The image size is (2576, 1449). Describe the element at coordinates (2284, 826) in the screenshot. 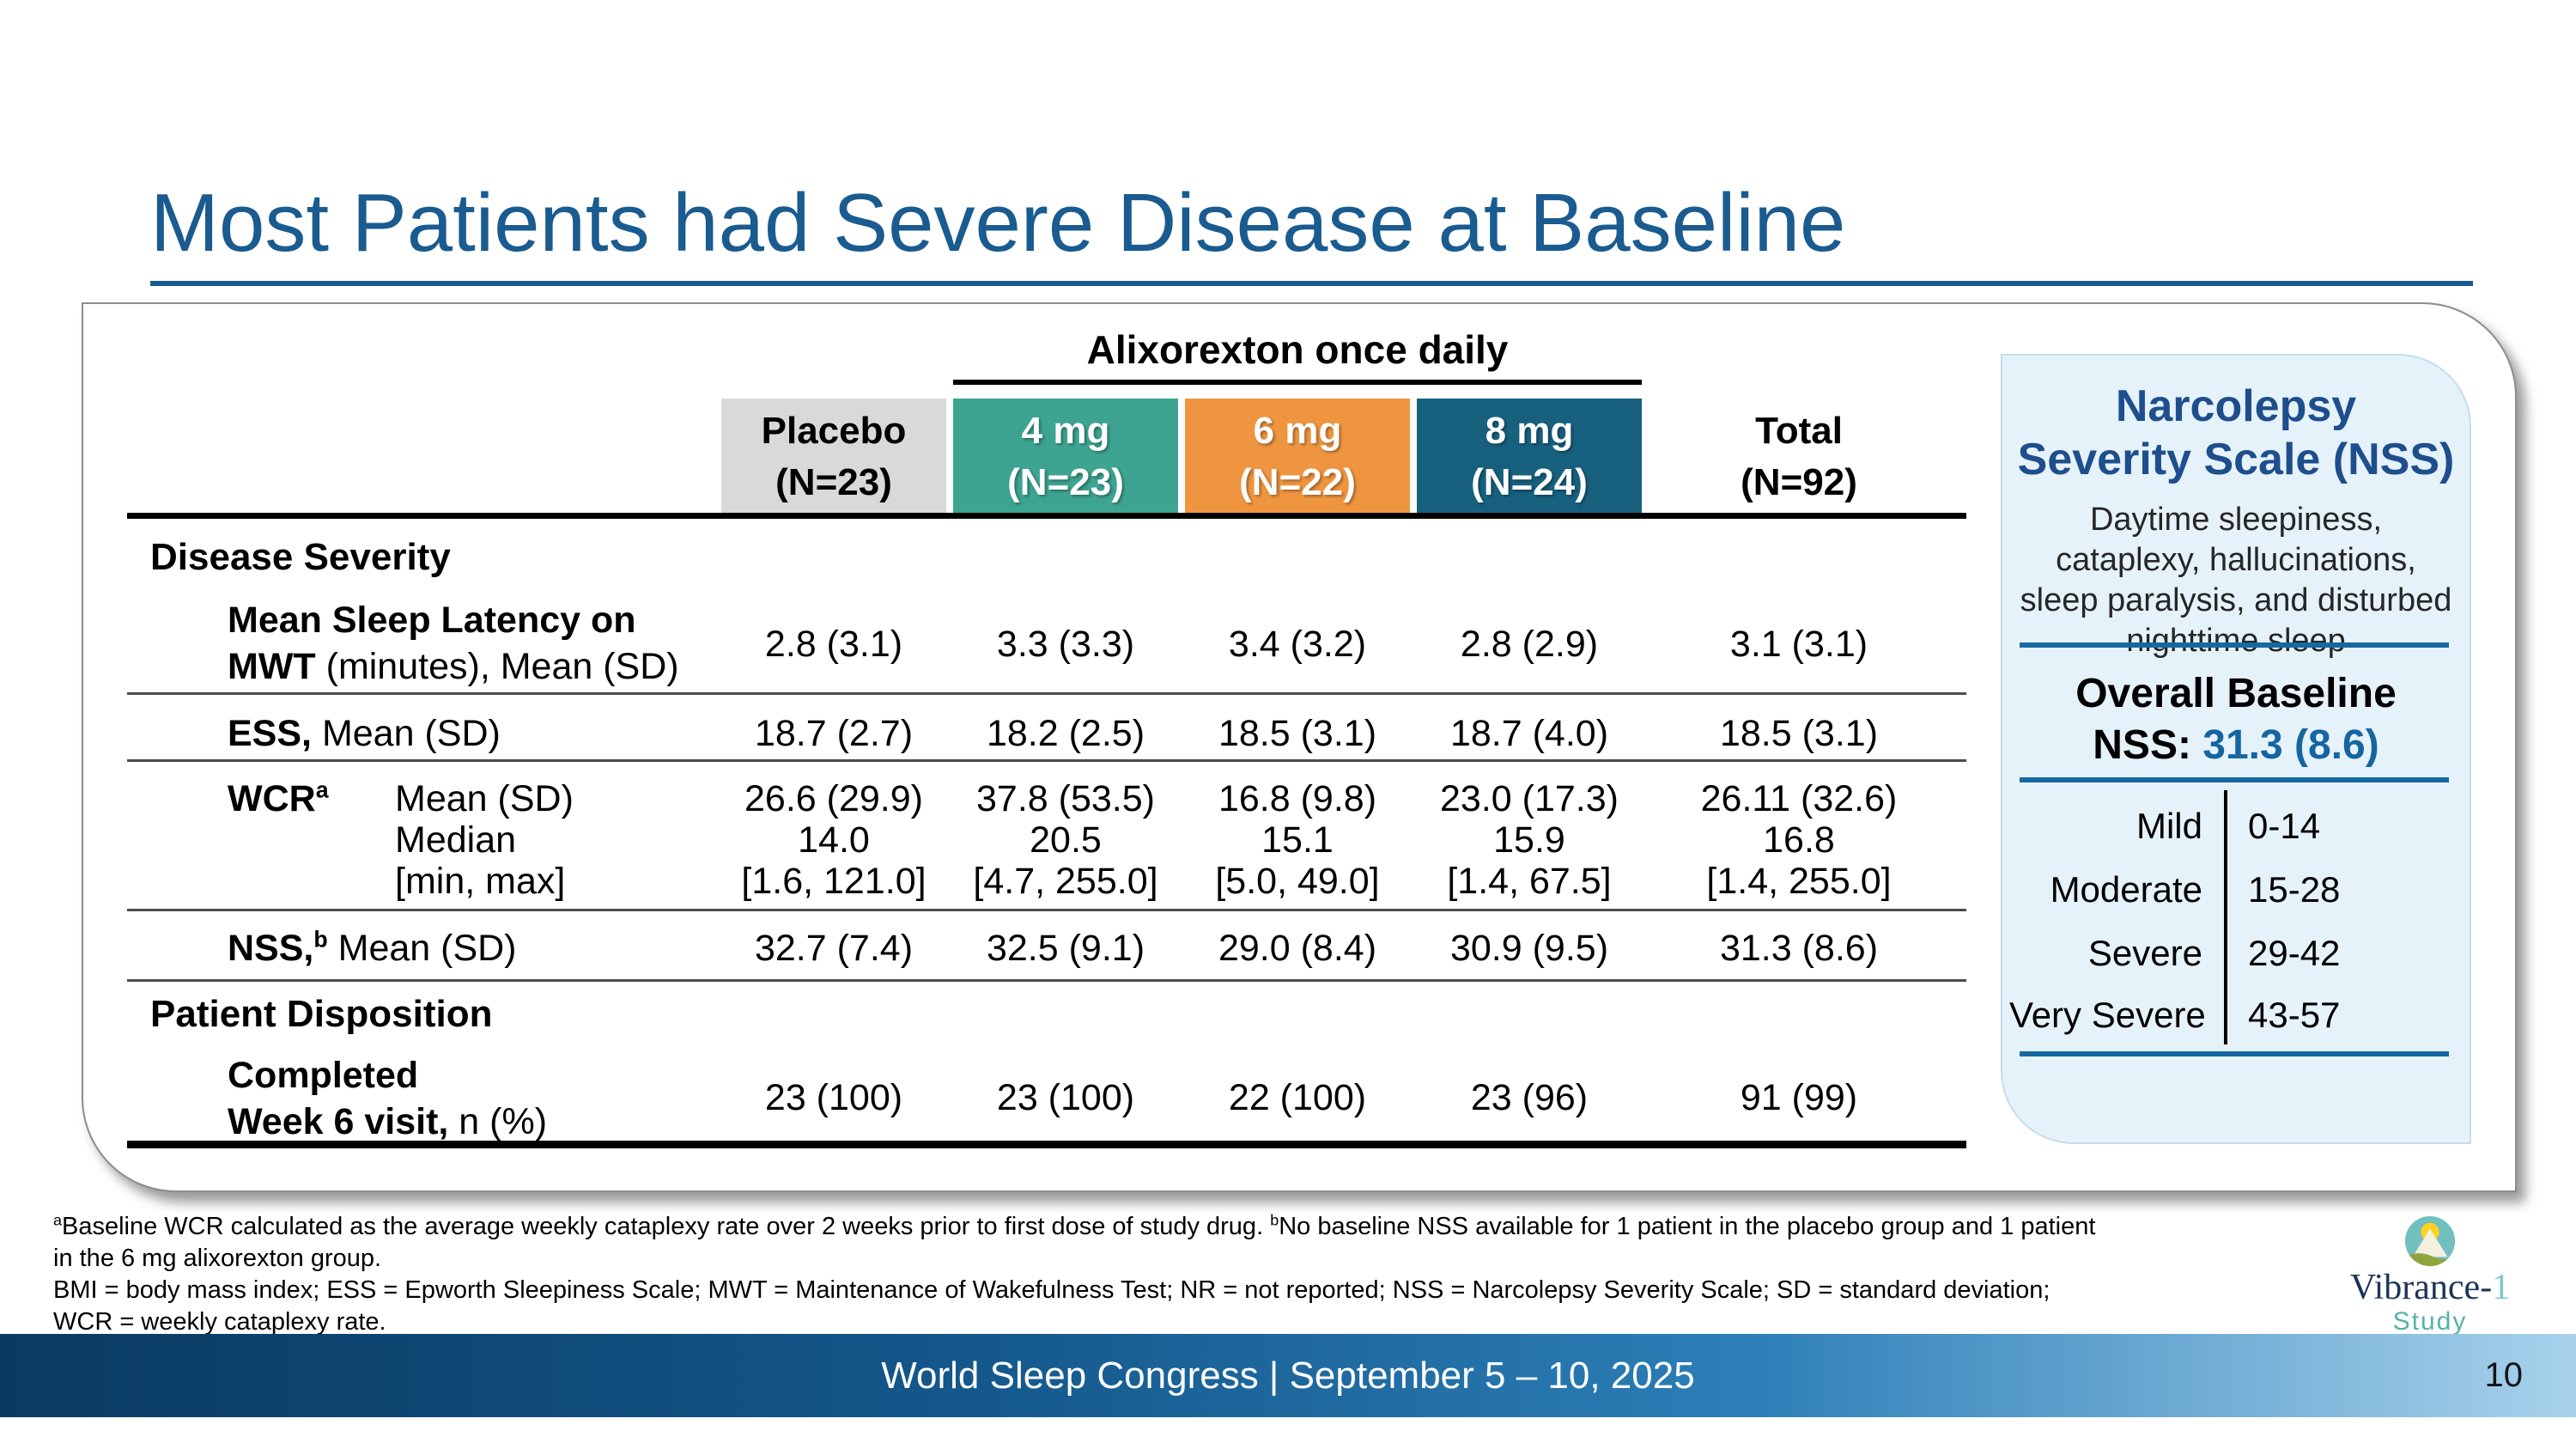

I see `severity-range-mild: 0-14` at that location.